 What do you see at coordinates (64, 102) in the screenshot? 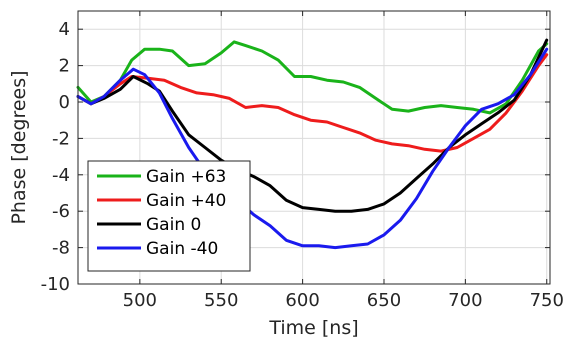
I see `y-tick-label: 0` at bounding box center [64, 102].